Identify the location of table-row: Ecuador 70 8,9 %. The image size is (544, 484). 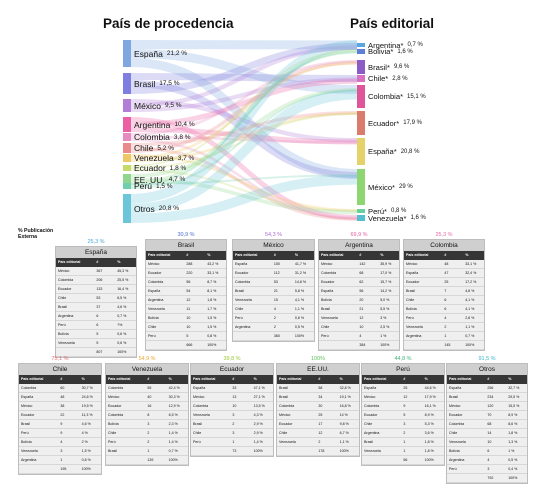
(487, 415).